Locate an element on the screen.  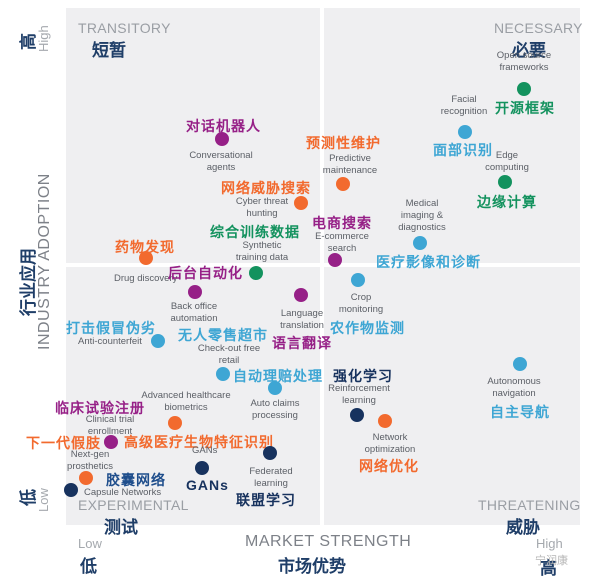
x-axis-high: High is located at coordinates (549, 543).